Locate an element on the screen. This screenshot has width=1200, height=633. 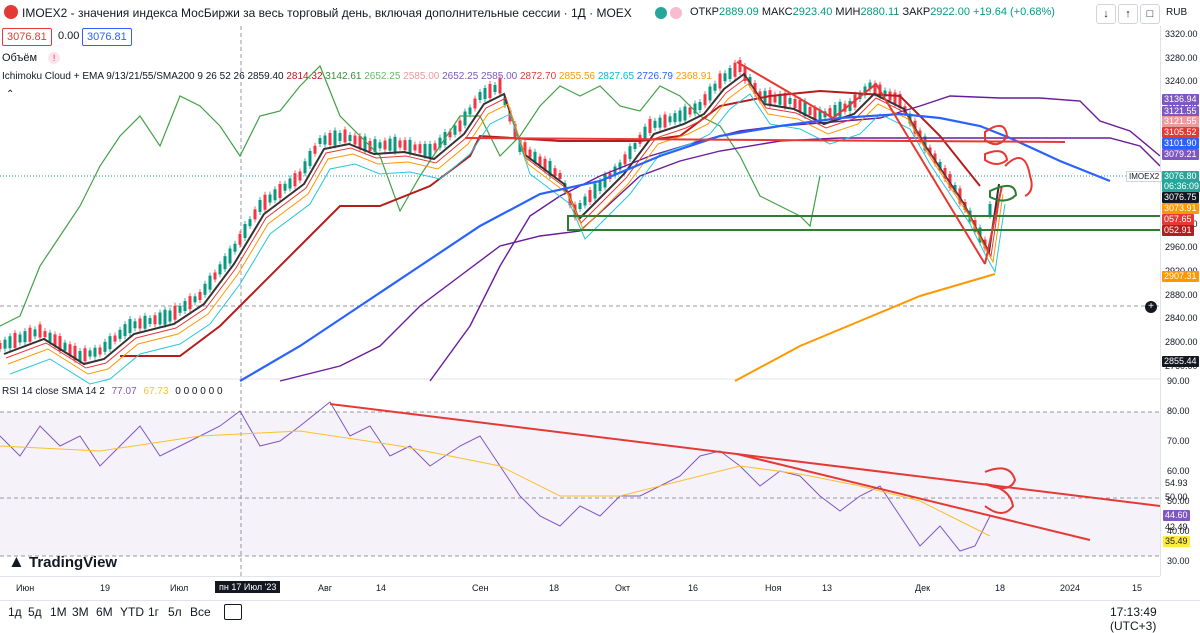
resistance-line is located at coordinates (765, 140).